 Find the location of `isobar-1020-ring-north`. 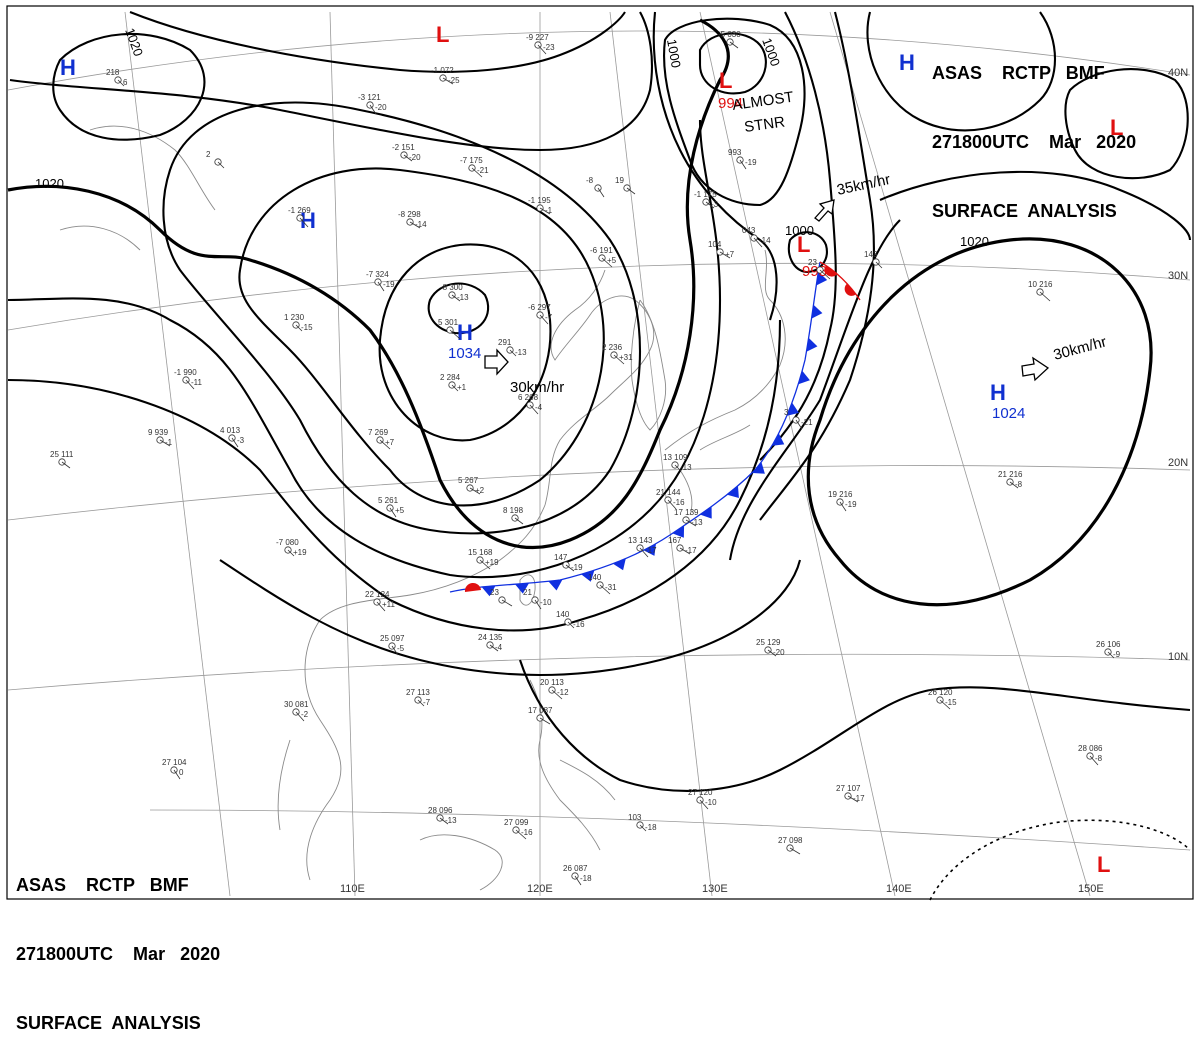

isobar-1020-ring-north is located at coordinates (129, 87).